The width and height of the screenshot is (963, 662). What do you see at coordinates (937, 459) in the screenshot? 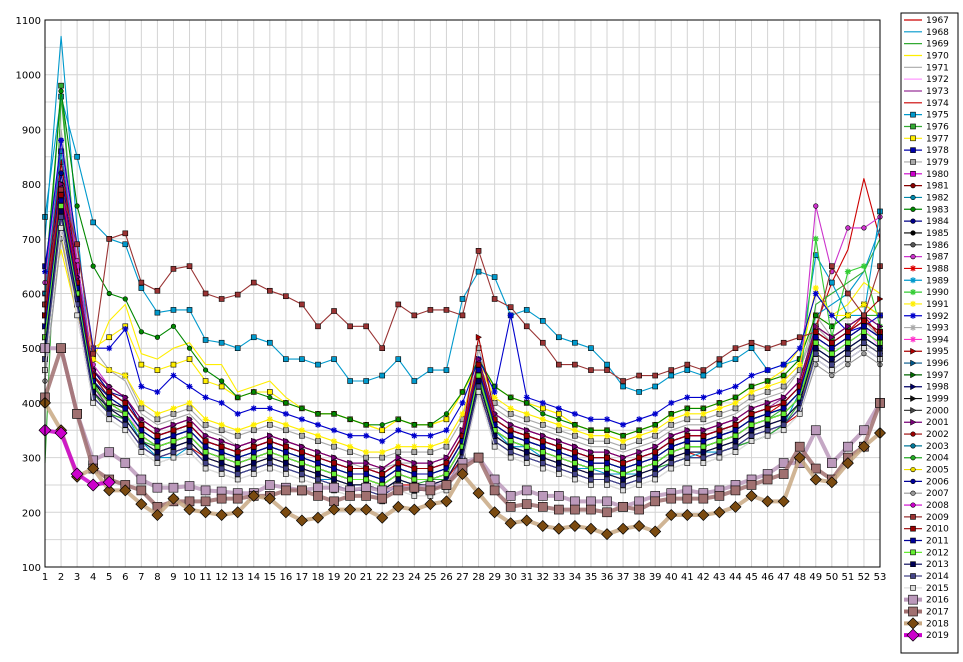
I see `legend-label: 2004` at bounding box center [937, 459].